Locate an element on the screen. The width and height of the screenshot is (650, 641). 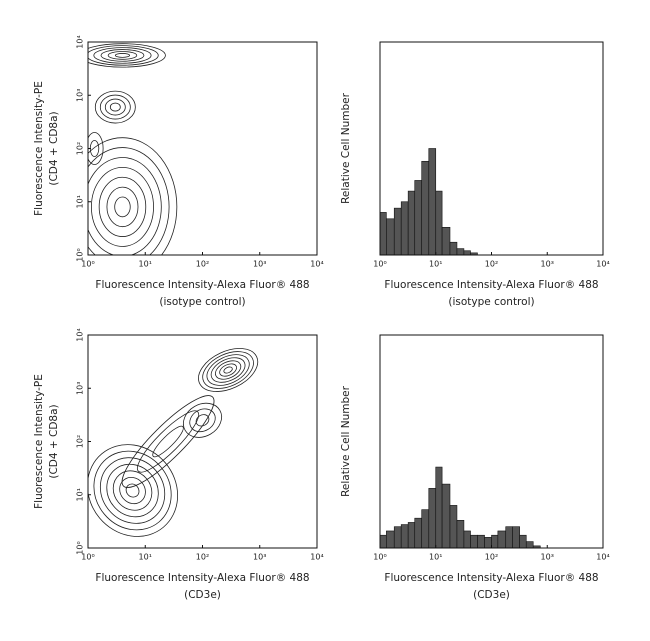
x-axis-label: (CD3e) is located at coordinates (491, 595).